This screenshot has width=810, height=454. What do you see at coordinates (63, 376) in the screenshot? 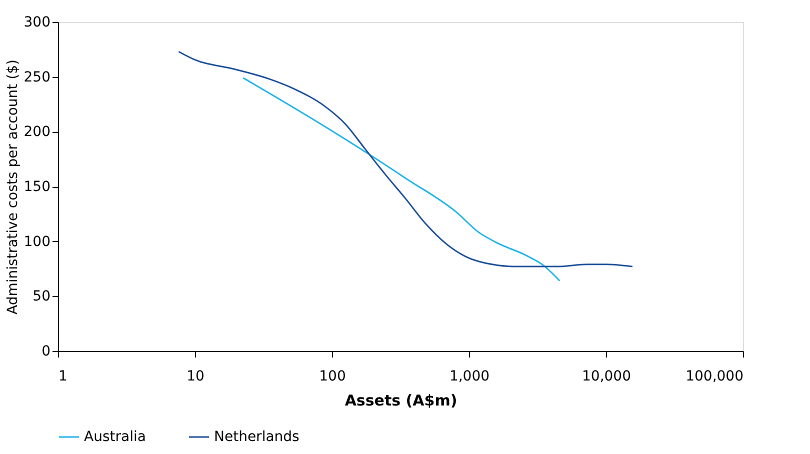
I see `x-tick-label: 1` at bounding box center [63, 376].